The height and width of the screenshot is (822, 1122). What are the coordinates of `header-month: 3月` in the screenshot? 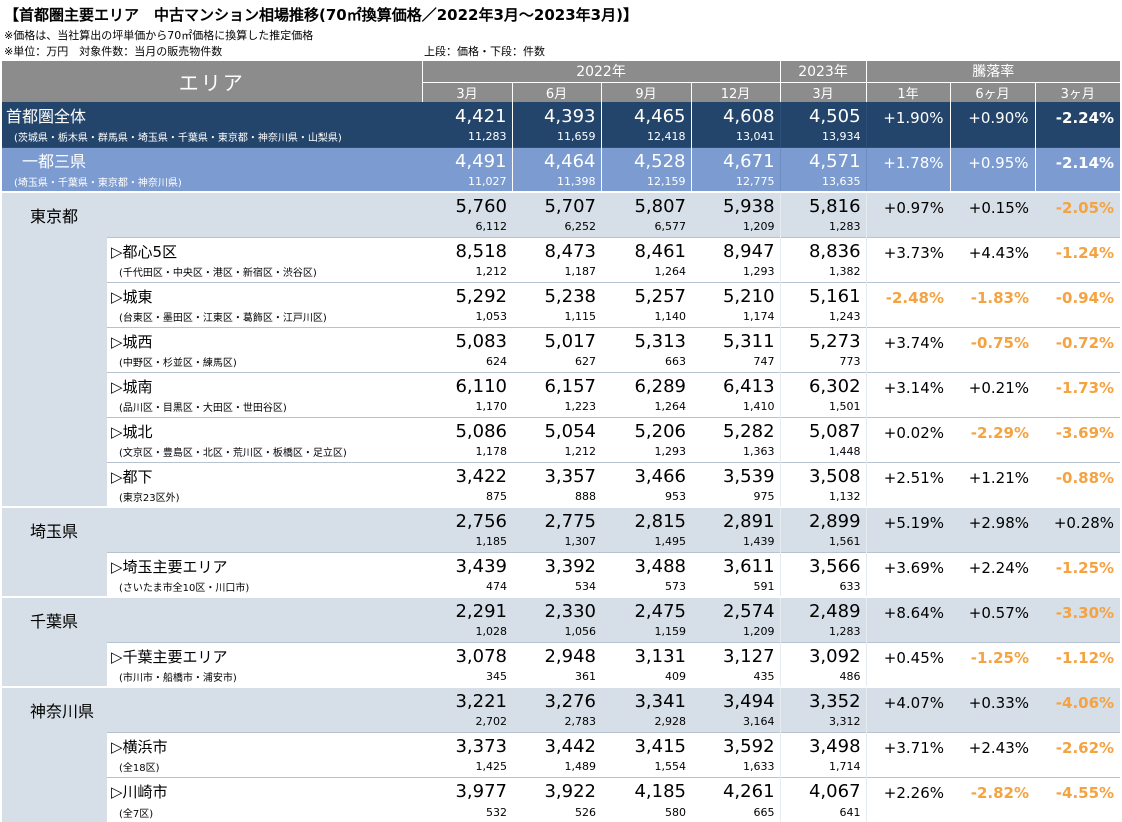 It's located at (466, 91).